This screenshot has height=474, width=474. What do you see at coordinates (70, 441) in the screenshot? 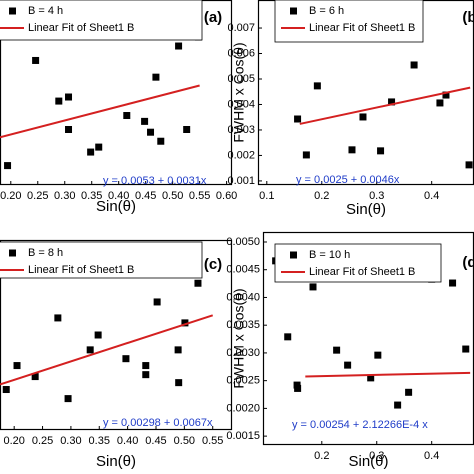
I see `x-tick-label: 0.30` at bounding box center [70, 441].